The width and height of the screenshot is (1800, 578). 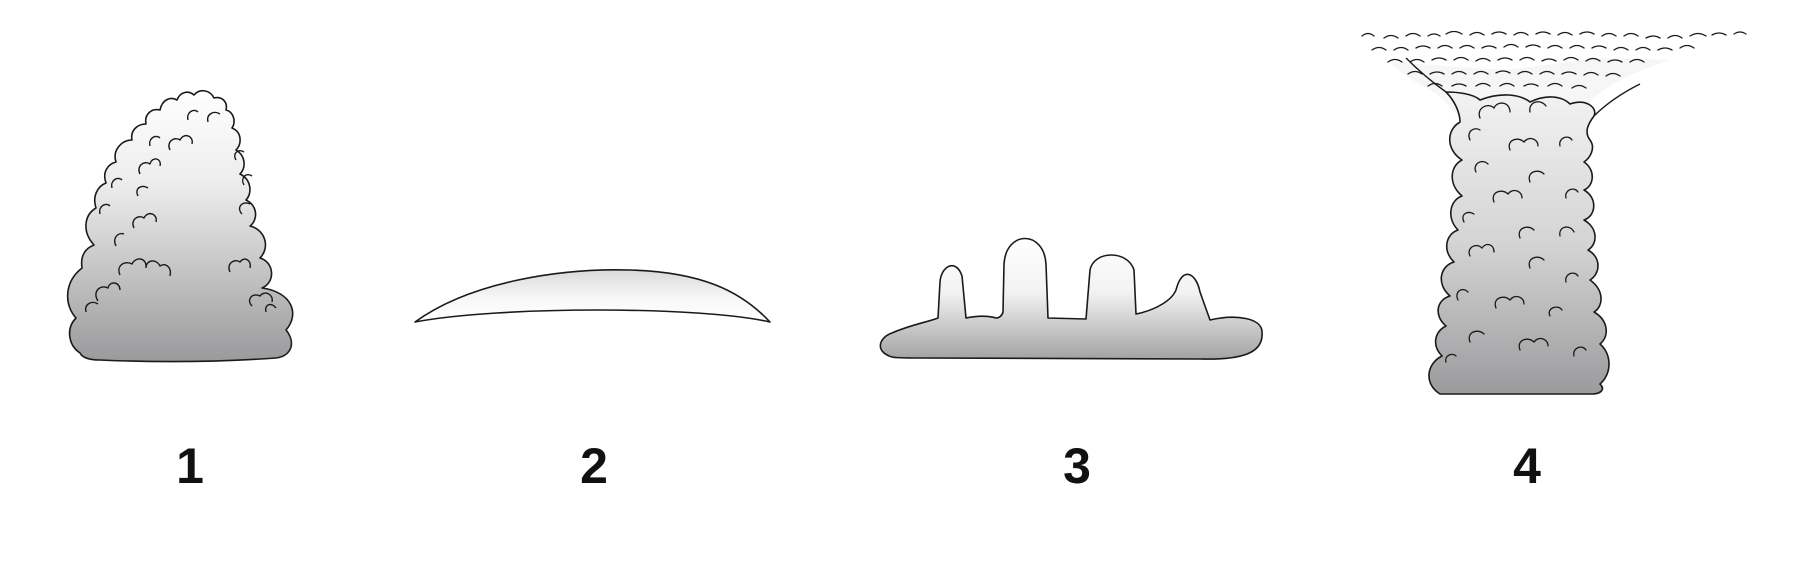 I want to click on castellanus-cloud, so click(x=1071, y=298).